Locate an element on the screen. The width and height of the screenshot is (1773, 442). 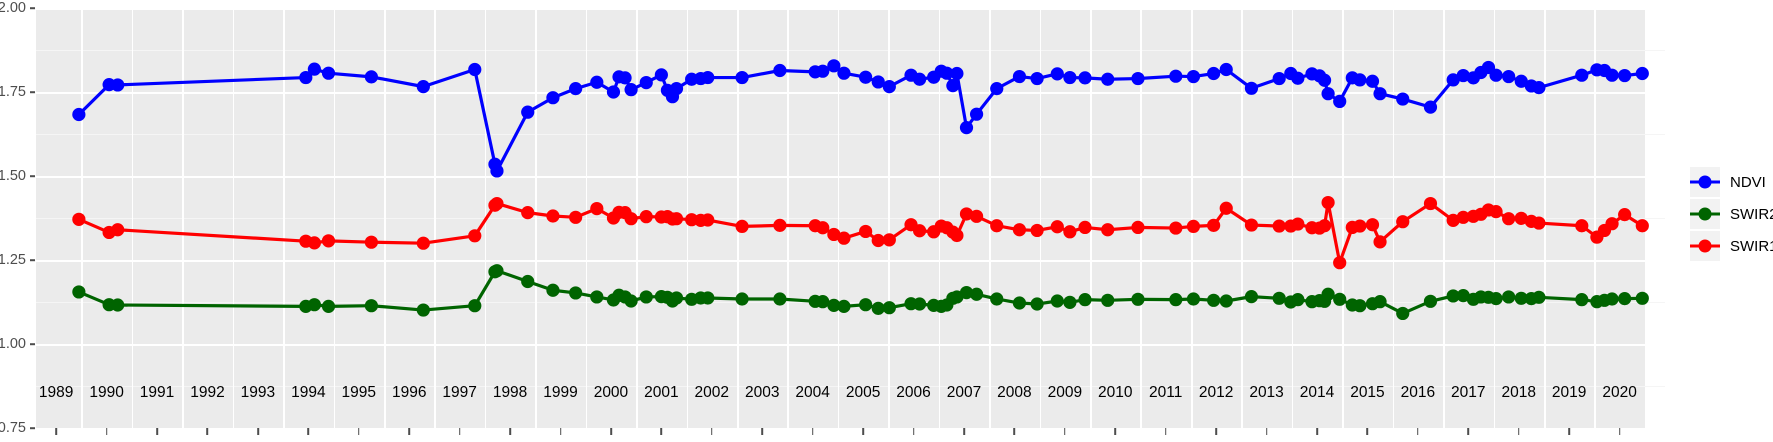
x-tick-label-2004: 2004 is located at coordinates (812, 392).